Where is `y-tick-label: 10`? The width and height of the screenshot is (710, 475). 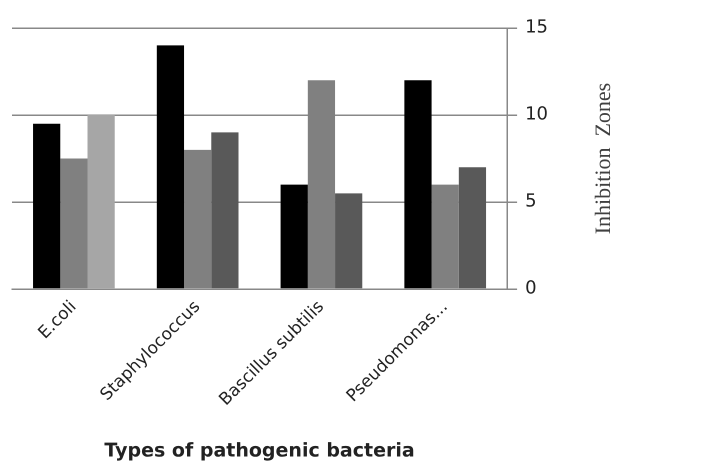 y-tick-label: 10 is located at coordinates (536, 114).